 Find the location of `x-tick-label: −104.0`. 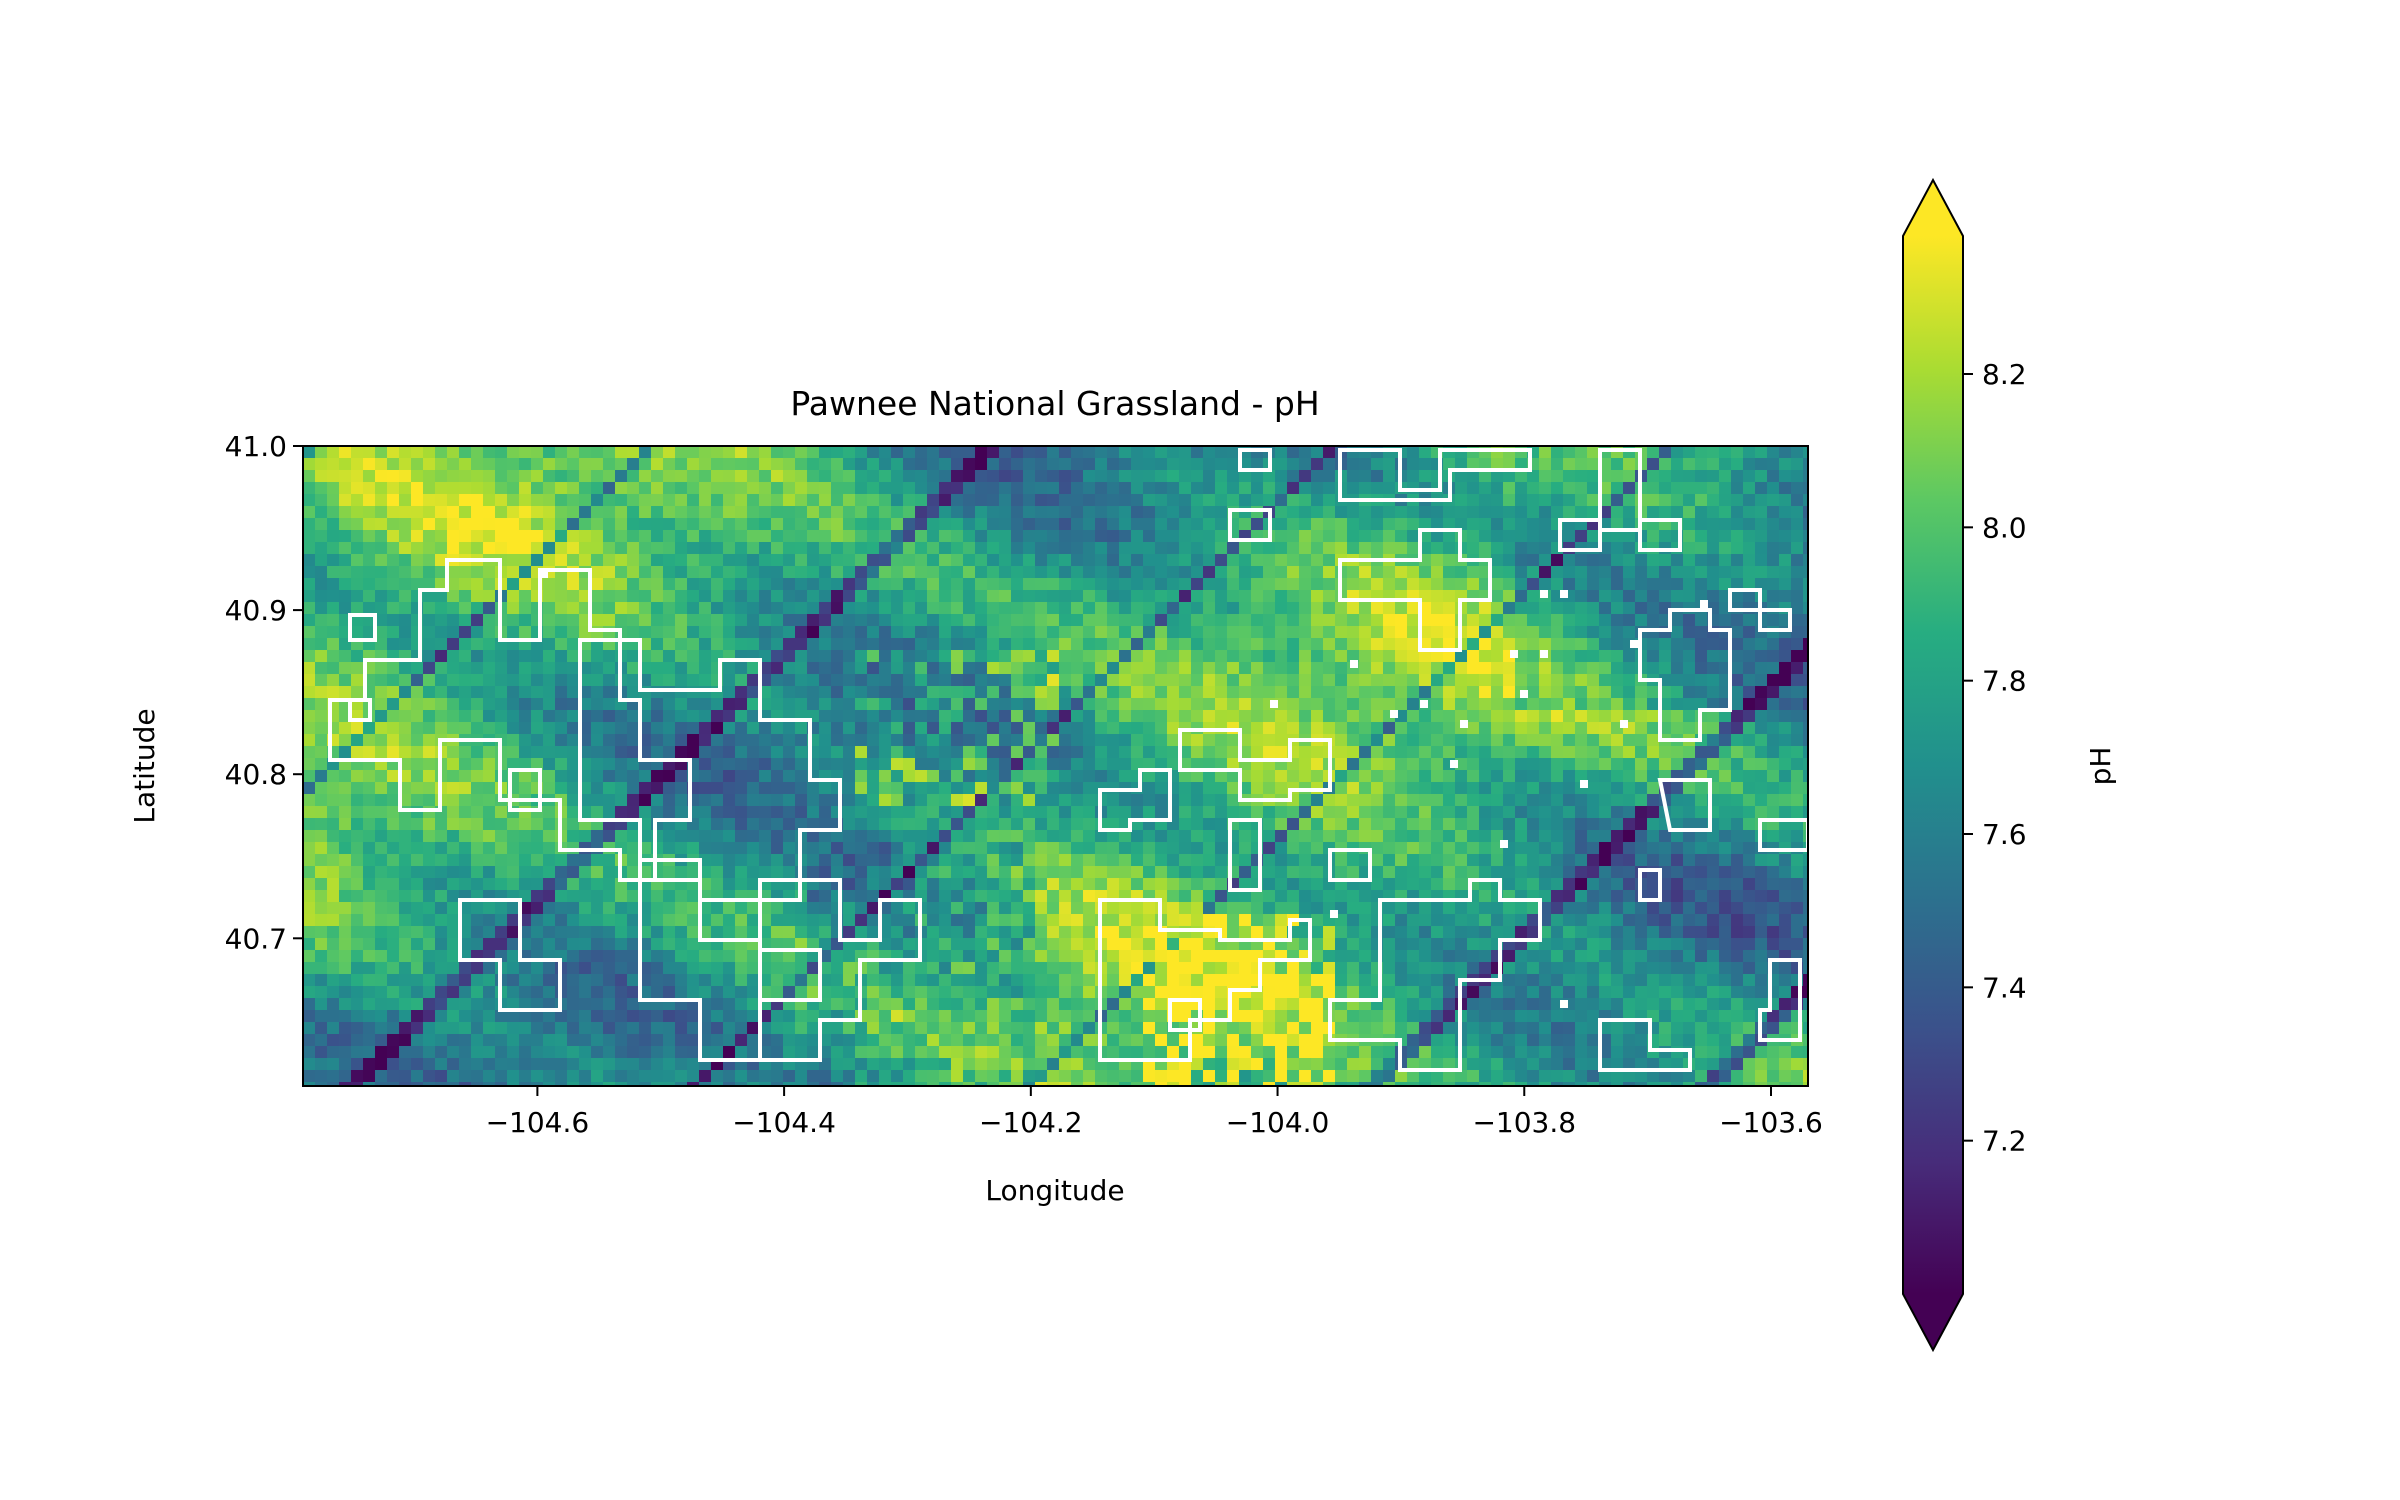

x-tick-label: −104.0 is located at coordinates (1278, 1122).